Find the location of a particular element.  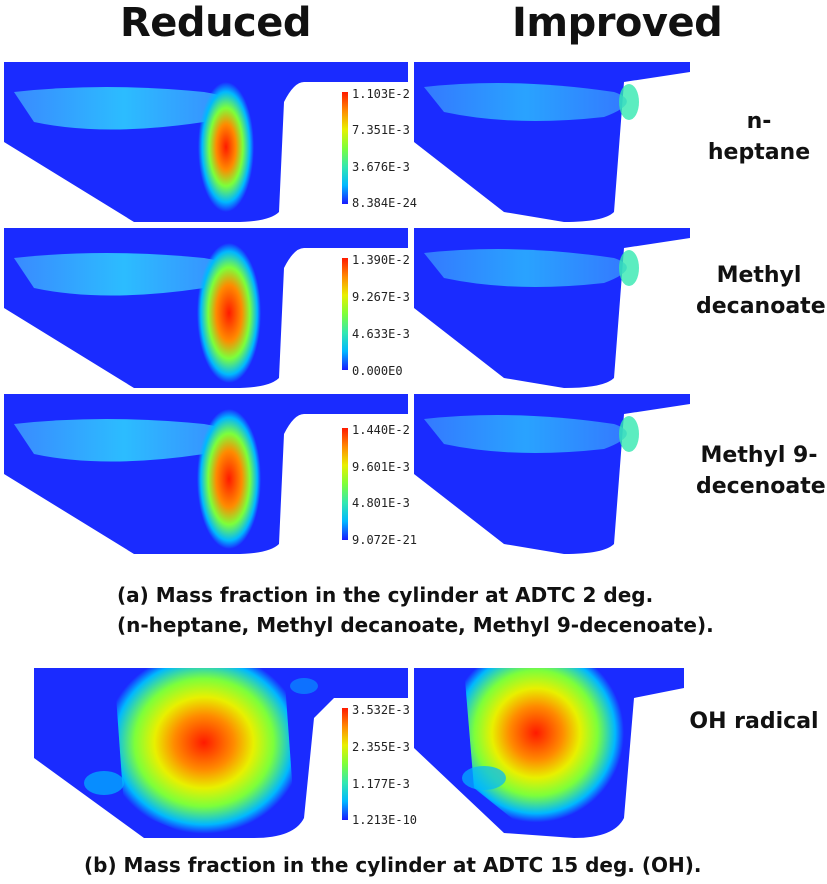

colorbar-methyl-9-decenoate is located at coordinates (345, 484).